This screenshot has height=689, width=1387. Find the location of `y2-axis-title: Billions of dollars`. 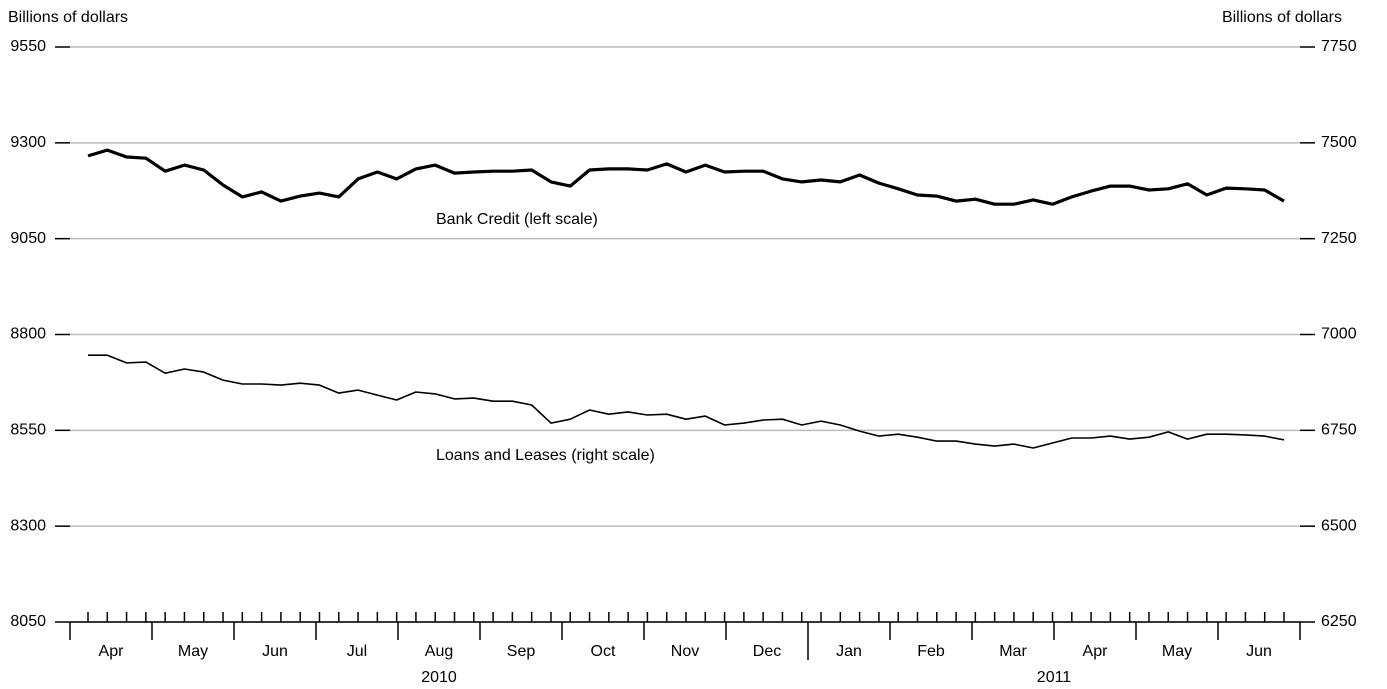

y2-axis-title: Billions of dollars is located at coordinates (1282, 17).